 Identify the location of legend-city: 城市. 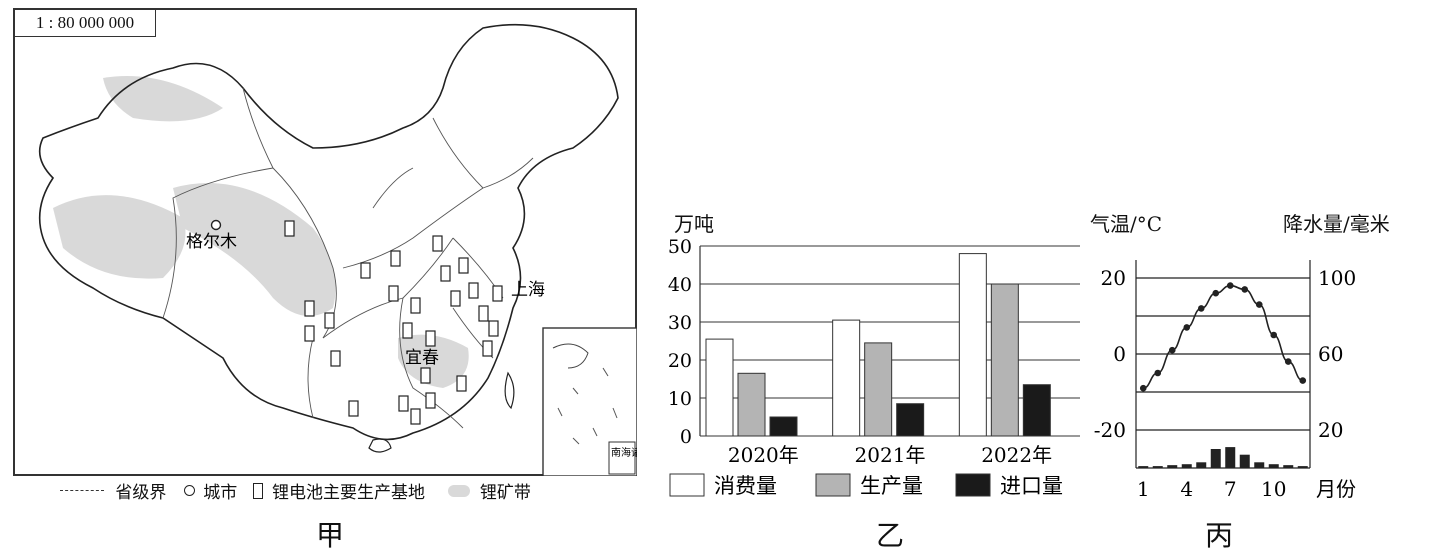
(220, 493).